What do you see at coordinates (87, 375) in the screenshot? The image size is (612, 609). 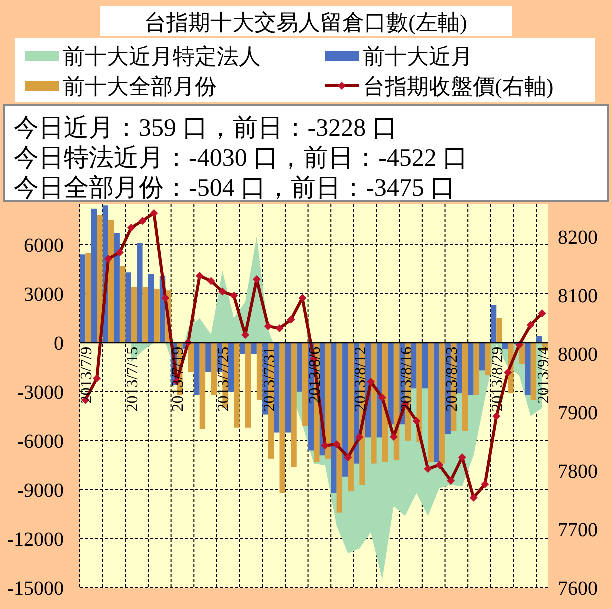 I see `x-tick-label: 2013/7/9` at bounding box center [87, 375].